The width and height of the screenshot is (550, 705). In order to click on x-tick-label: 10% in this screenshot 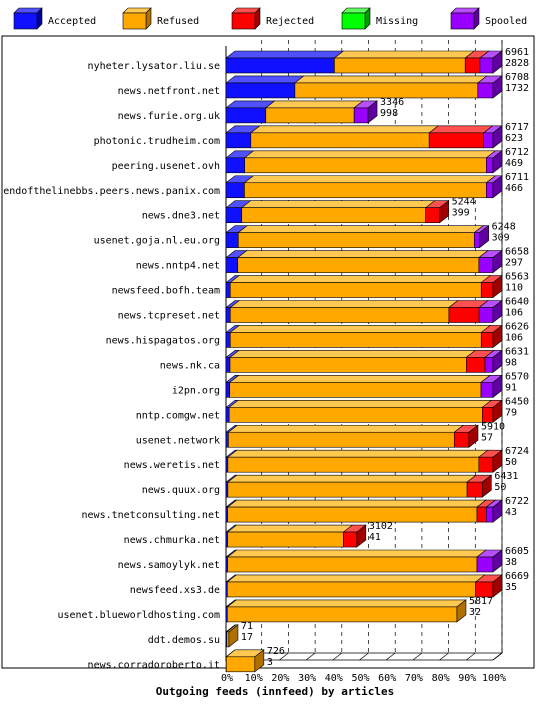, I will do `click(254, 678)`.